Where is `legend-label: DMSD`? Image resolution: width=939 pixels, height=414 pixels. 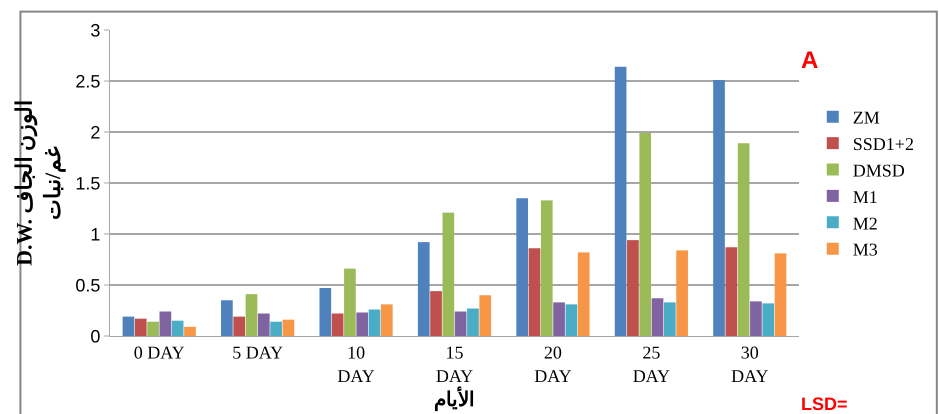
legend-label: DMSD is located at coordinates (878, 170).